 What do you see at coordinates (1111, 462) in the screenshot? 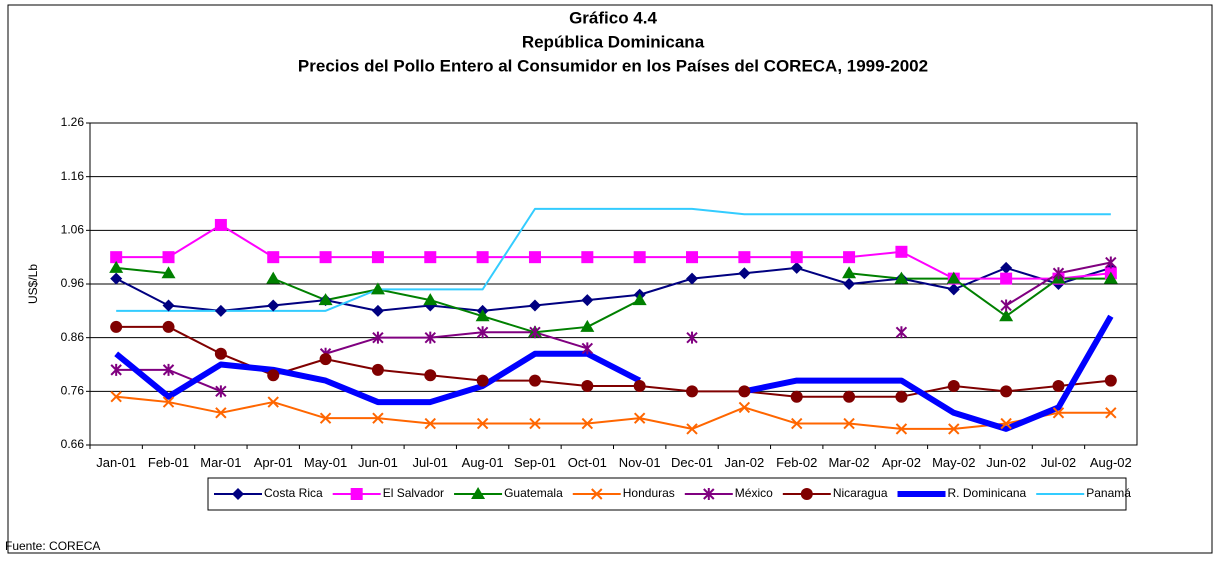
I see `x-tick-label-box: Aug-02` at bounding box center [1111, 462].